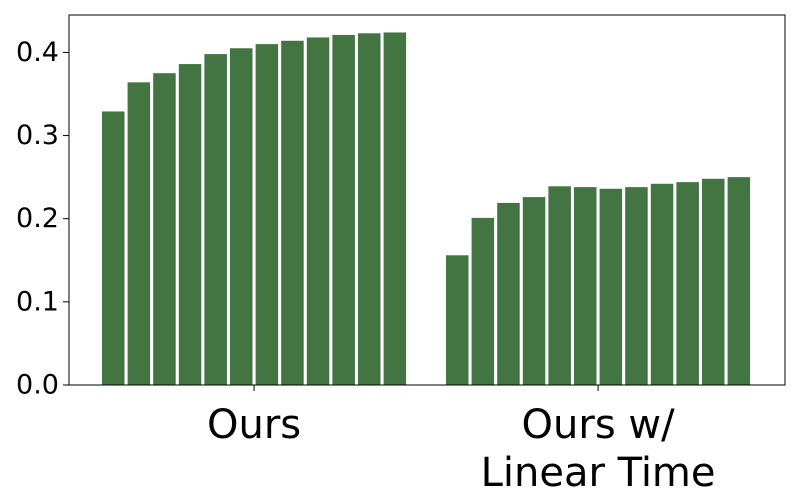 The width and height of the screenshot is (800, 500). What do you see at coordinates (37, 52) in the screenshot?
I see `y-tick-label: 0.4` at bounding box center [37, 52].